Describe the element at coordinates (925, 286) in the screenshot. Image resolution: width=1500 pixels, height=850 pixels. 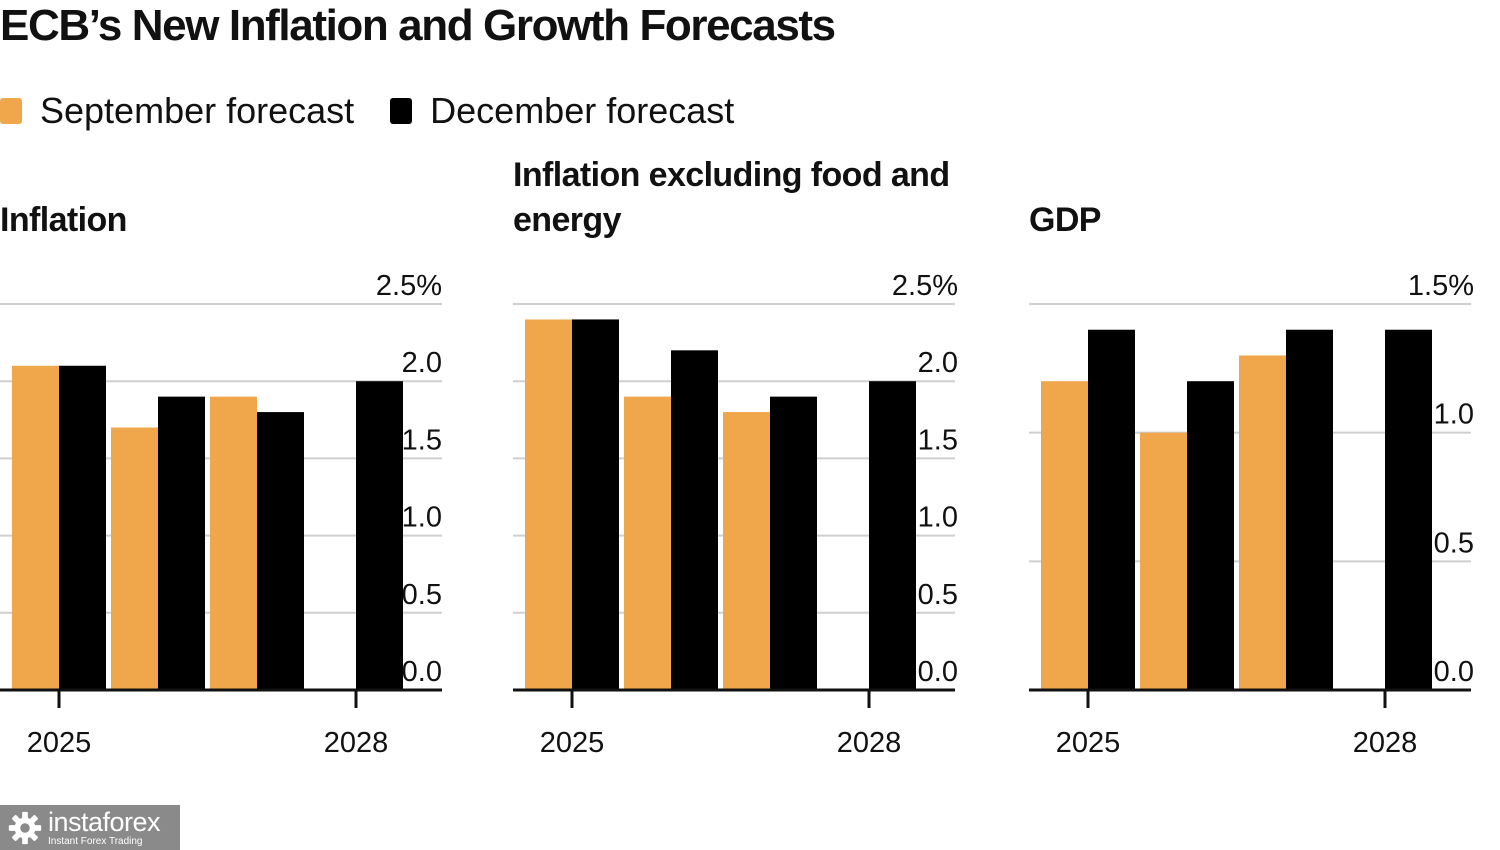
I see `y-tick-label-core-inflation: 2.5%` at that location.